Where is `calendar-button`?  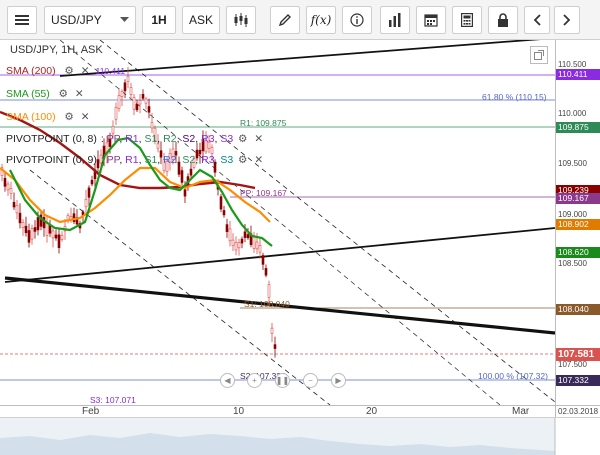 calendar-button is located at coordinates (431, 20).